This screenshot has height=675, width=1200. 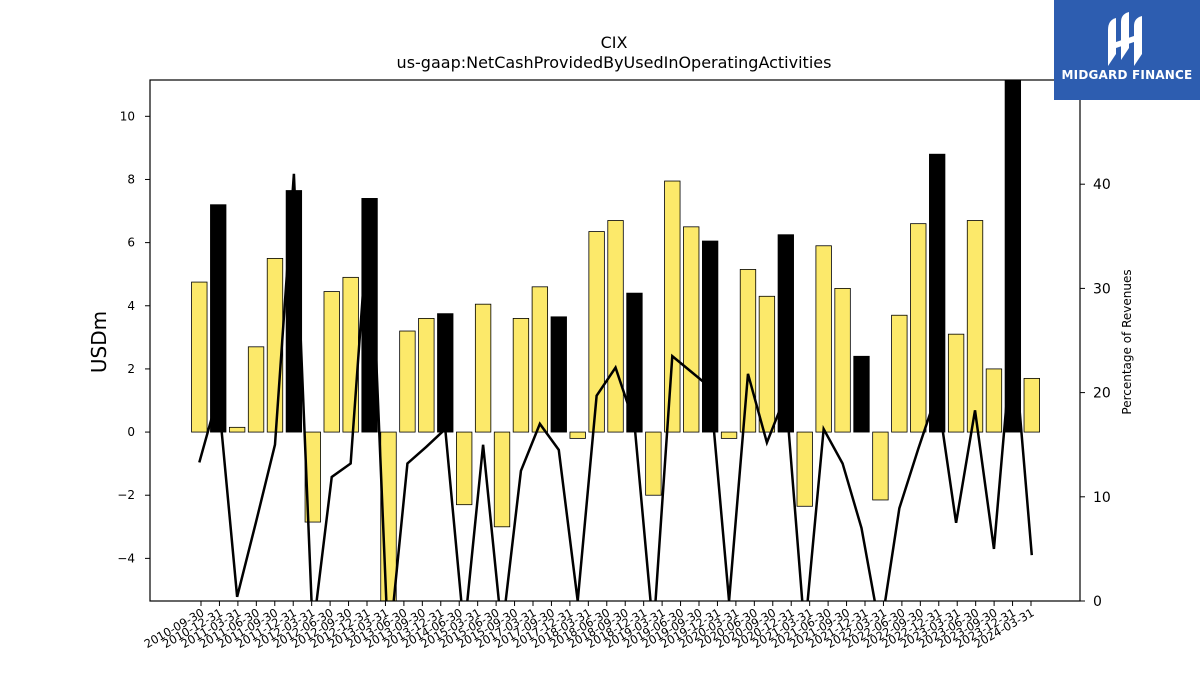 What do you see at coordinates (1102, 185) in the screenshot?
I see `y2-tick-label: 40` at bounding box center [1102, 185].